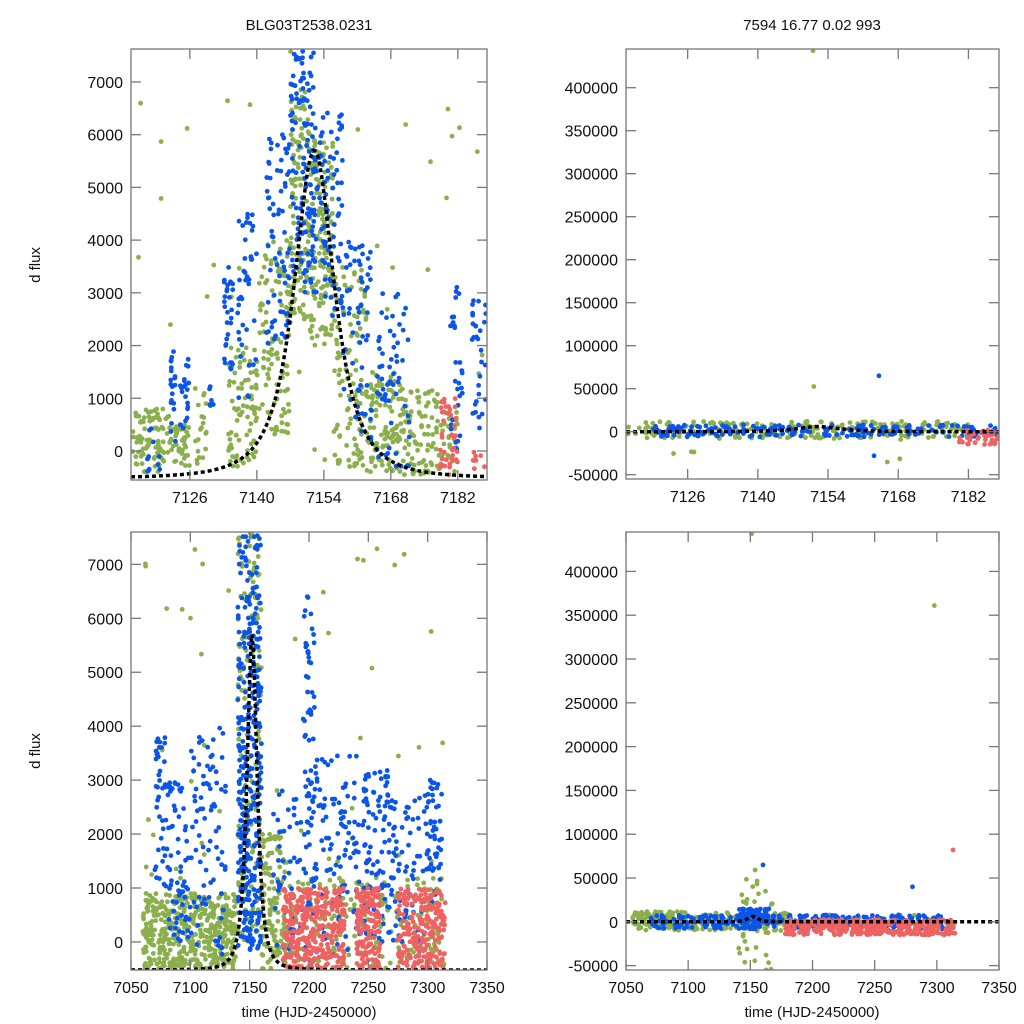 This screenshot has height=1024, width=1024. What do you see at coordinates (758, 497) in the screenshot?
I see `x-tick-label: 7140` at bounding box center [758, 497].